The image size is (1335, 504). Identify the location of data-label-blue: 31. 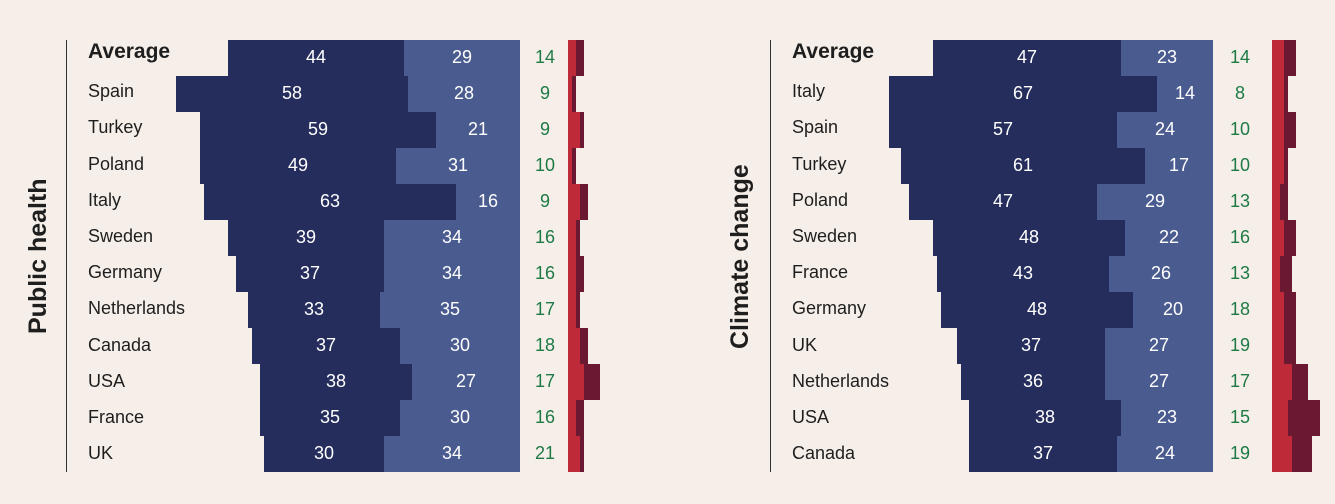
(458, 165).